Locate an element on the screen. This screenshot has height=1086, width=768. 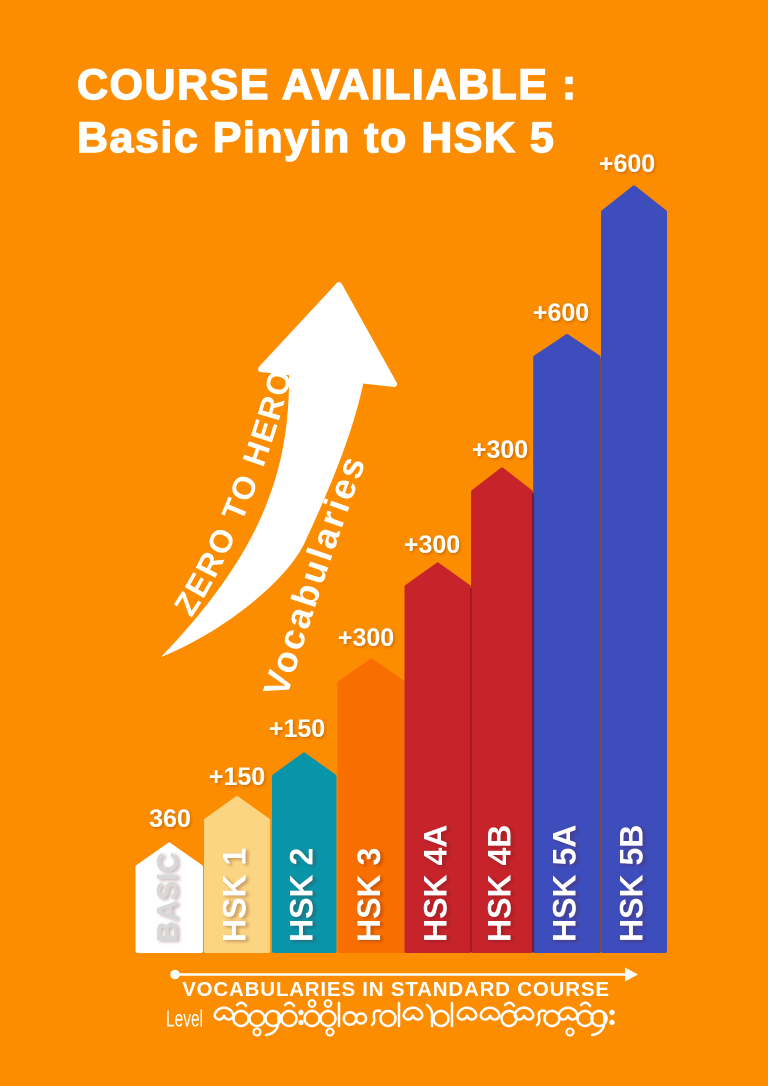
svg-text: HSK 3 is located at coordinates (369, 895).